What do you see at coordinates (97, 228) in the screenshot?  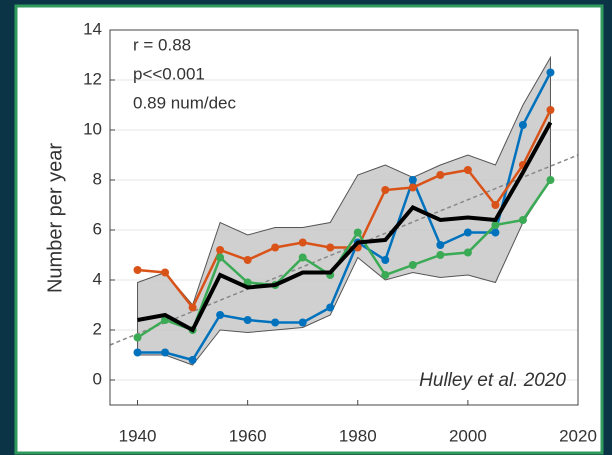 I see `y-tick-label: 6` at bounding box center [97, 228].